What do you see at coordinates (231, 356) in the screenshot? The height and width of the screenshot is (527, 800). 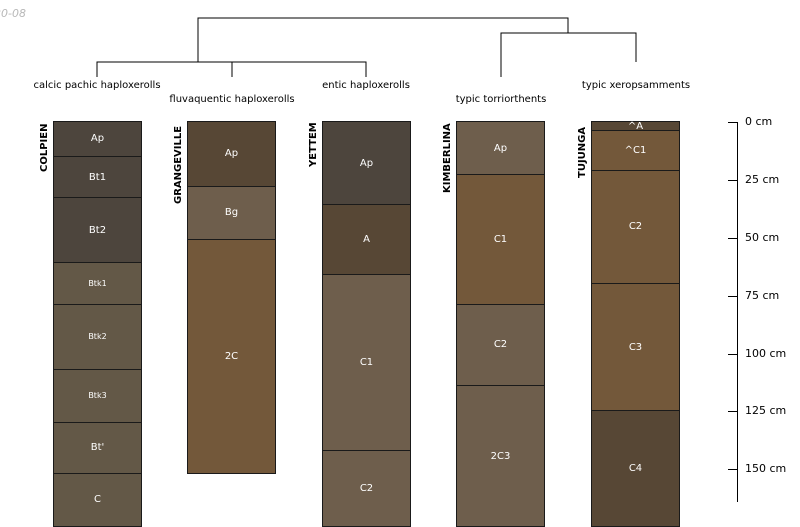 I see `horizon-2c: 2C` at bounding box center [231, 356].